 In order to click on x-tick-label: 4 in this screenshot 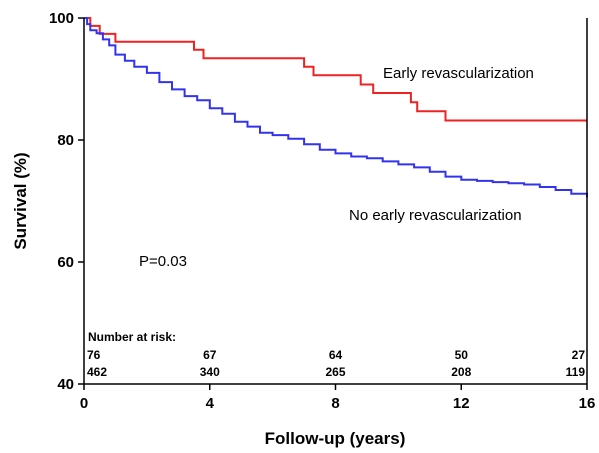, I will do `click(210, 403)`.